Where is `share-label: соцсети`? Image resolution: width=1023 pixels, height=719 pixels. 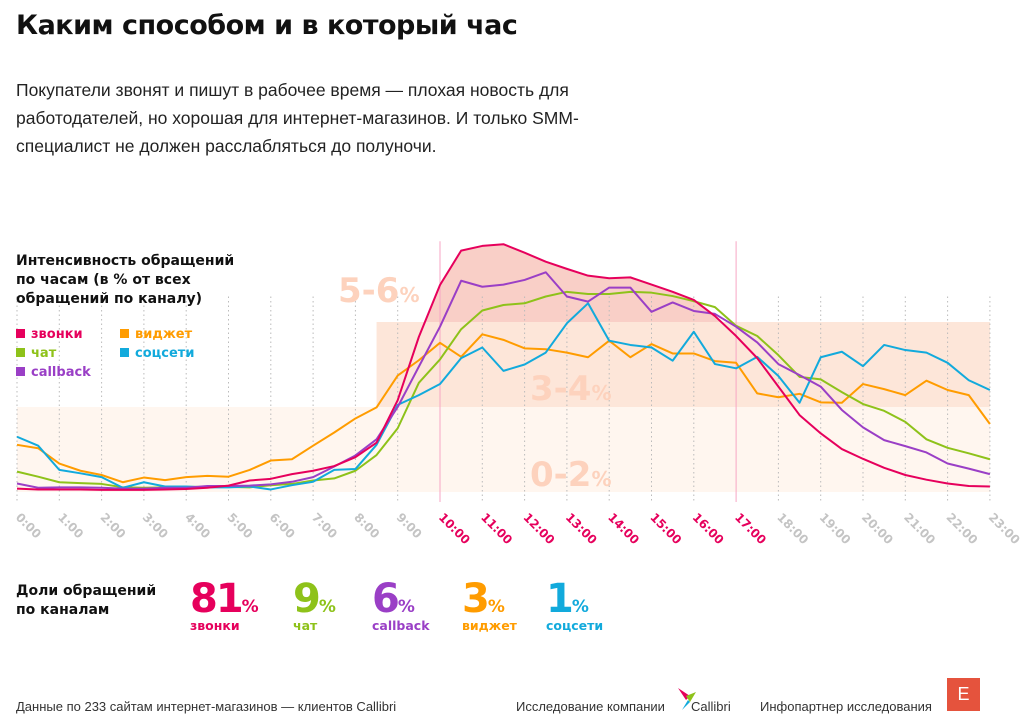 share-label: соцсети is located at coordinates (575, 625).